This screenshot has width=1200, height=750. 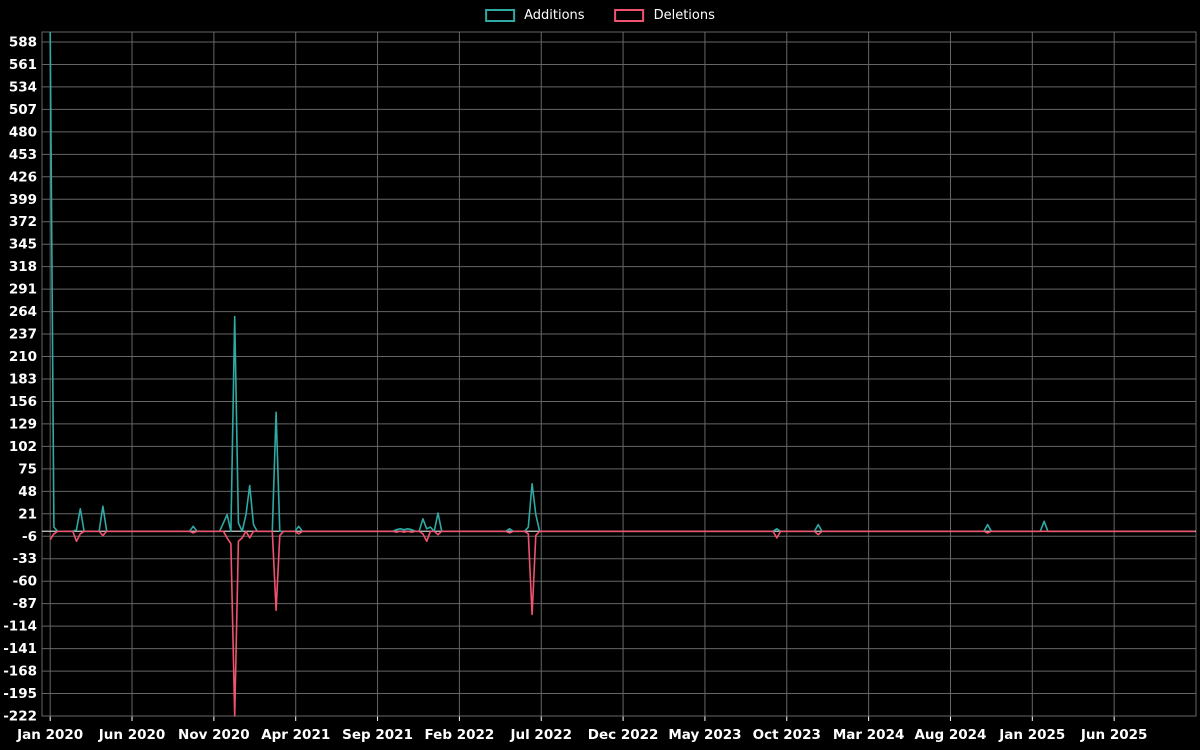 I want to click on svg-text: May 2023, so click(x=704, y=735).